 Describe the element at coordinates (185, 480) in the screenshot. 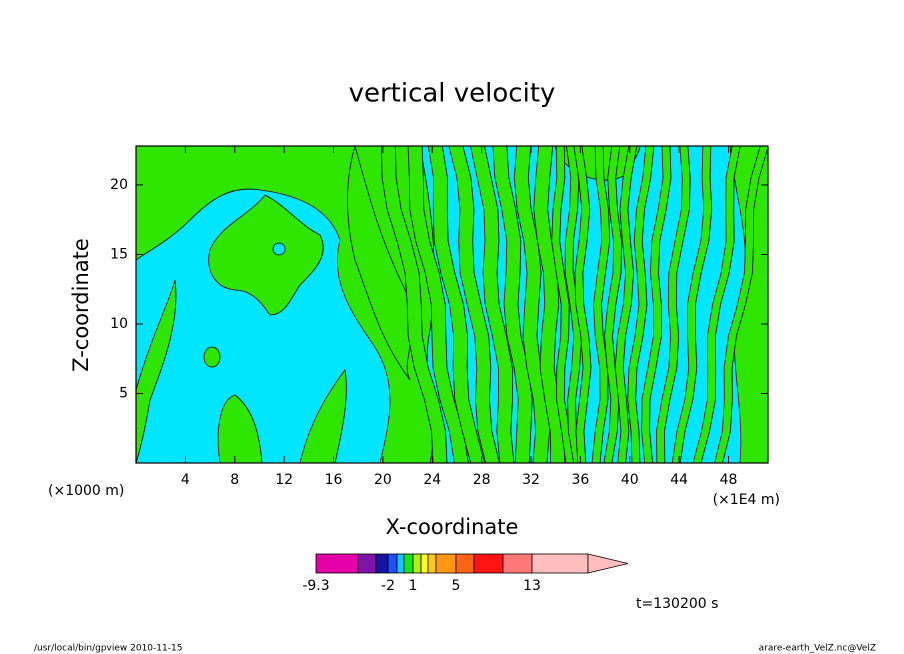

I see `x-tick-label: 4` at that location.